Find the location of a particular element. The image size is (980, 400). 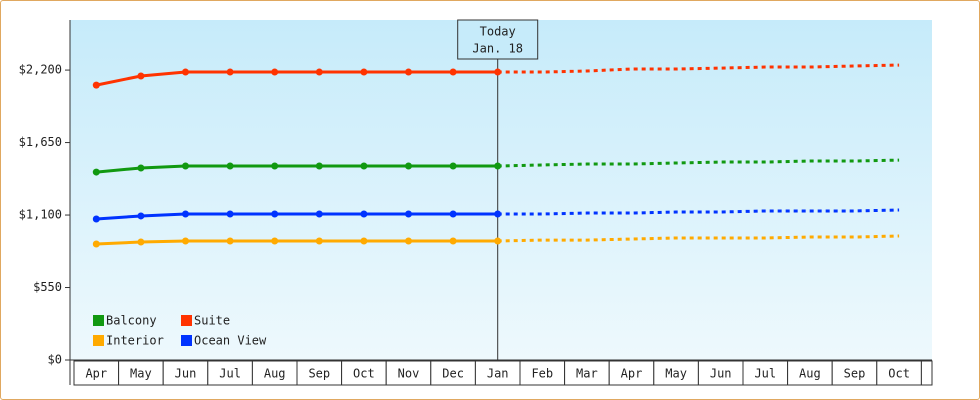

y-tick-label: $1,650 is located at coordinates (40, 142).